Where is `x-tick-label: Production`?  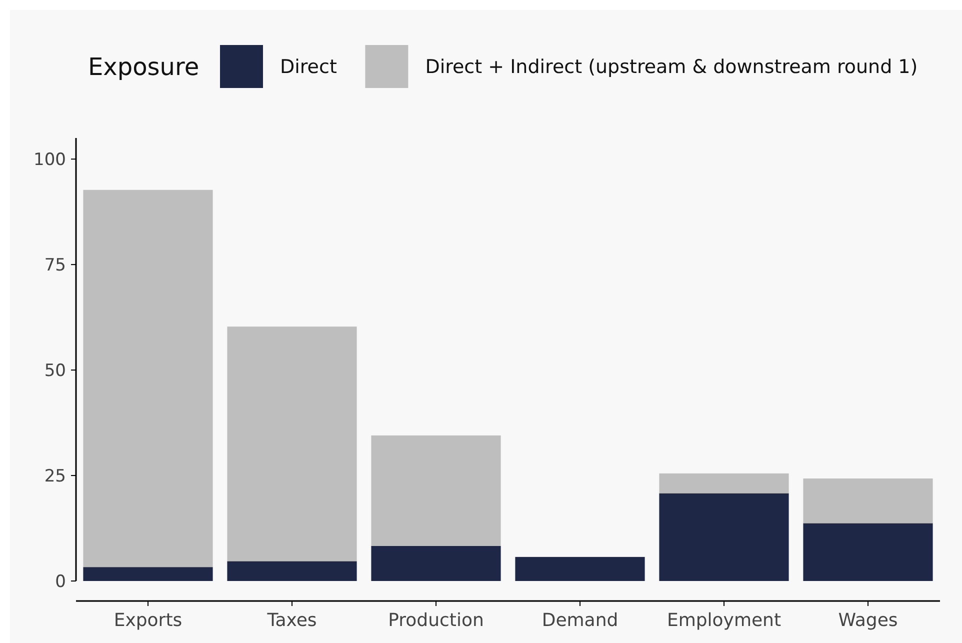 x-tick-label: Production is located at coordinates (436, 620).